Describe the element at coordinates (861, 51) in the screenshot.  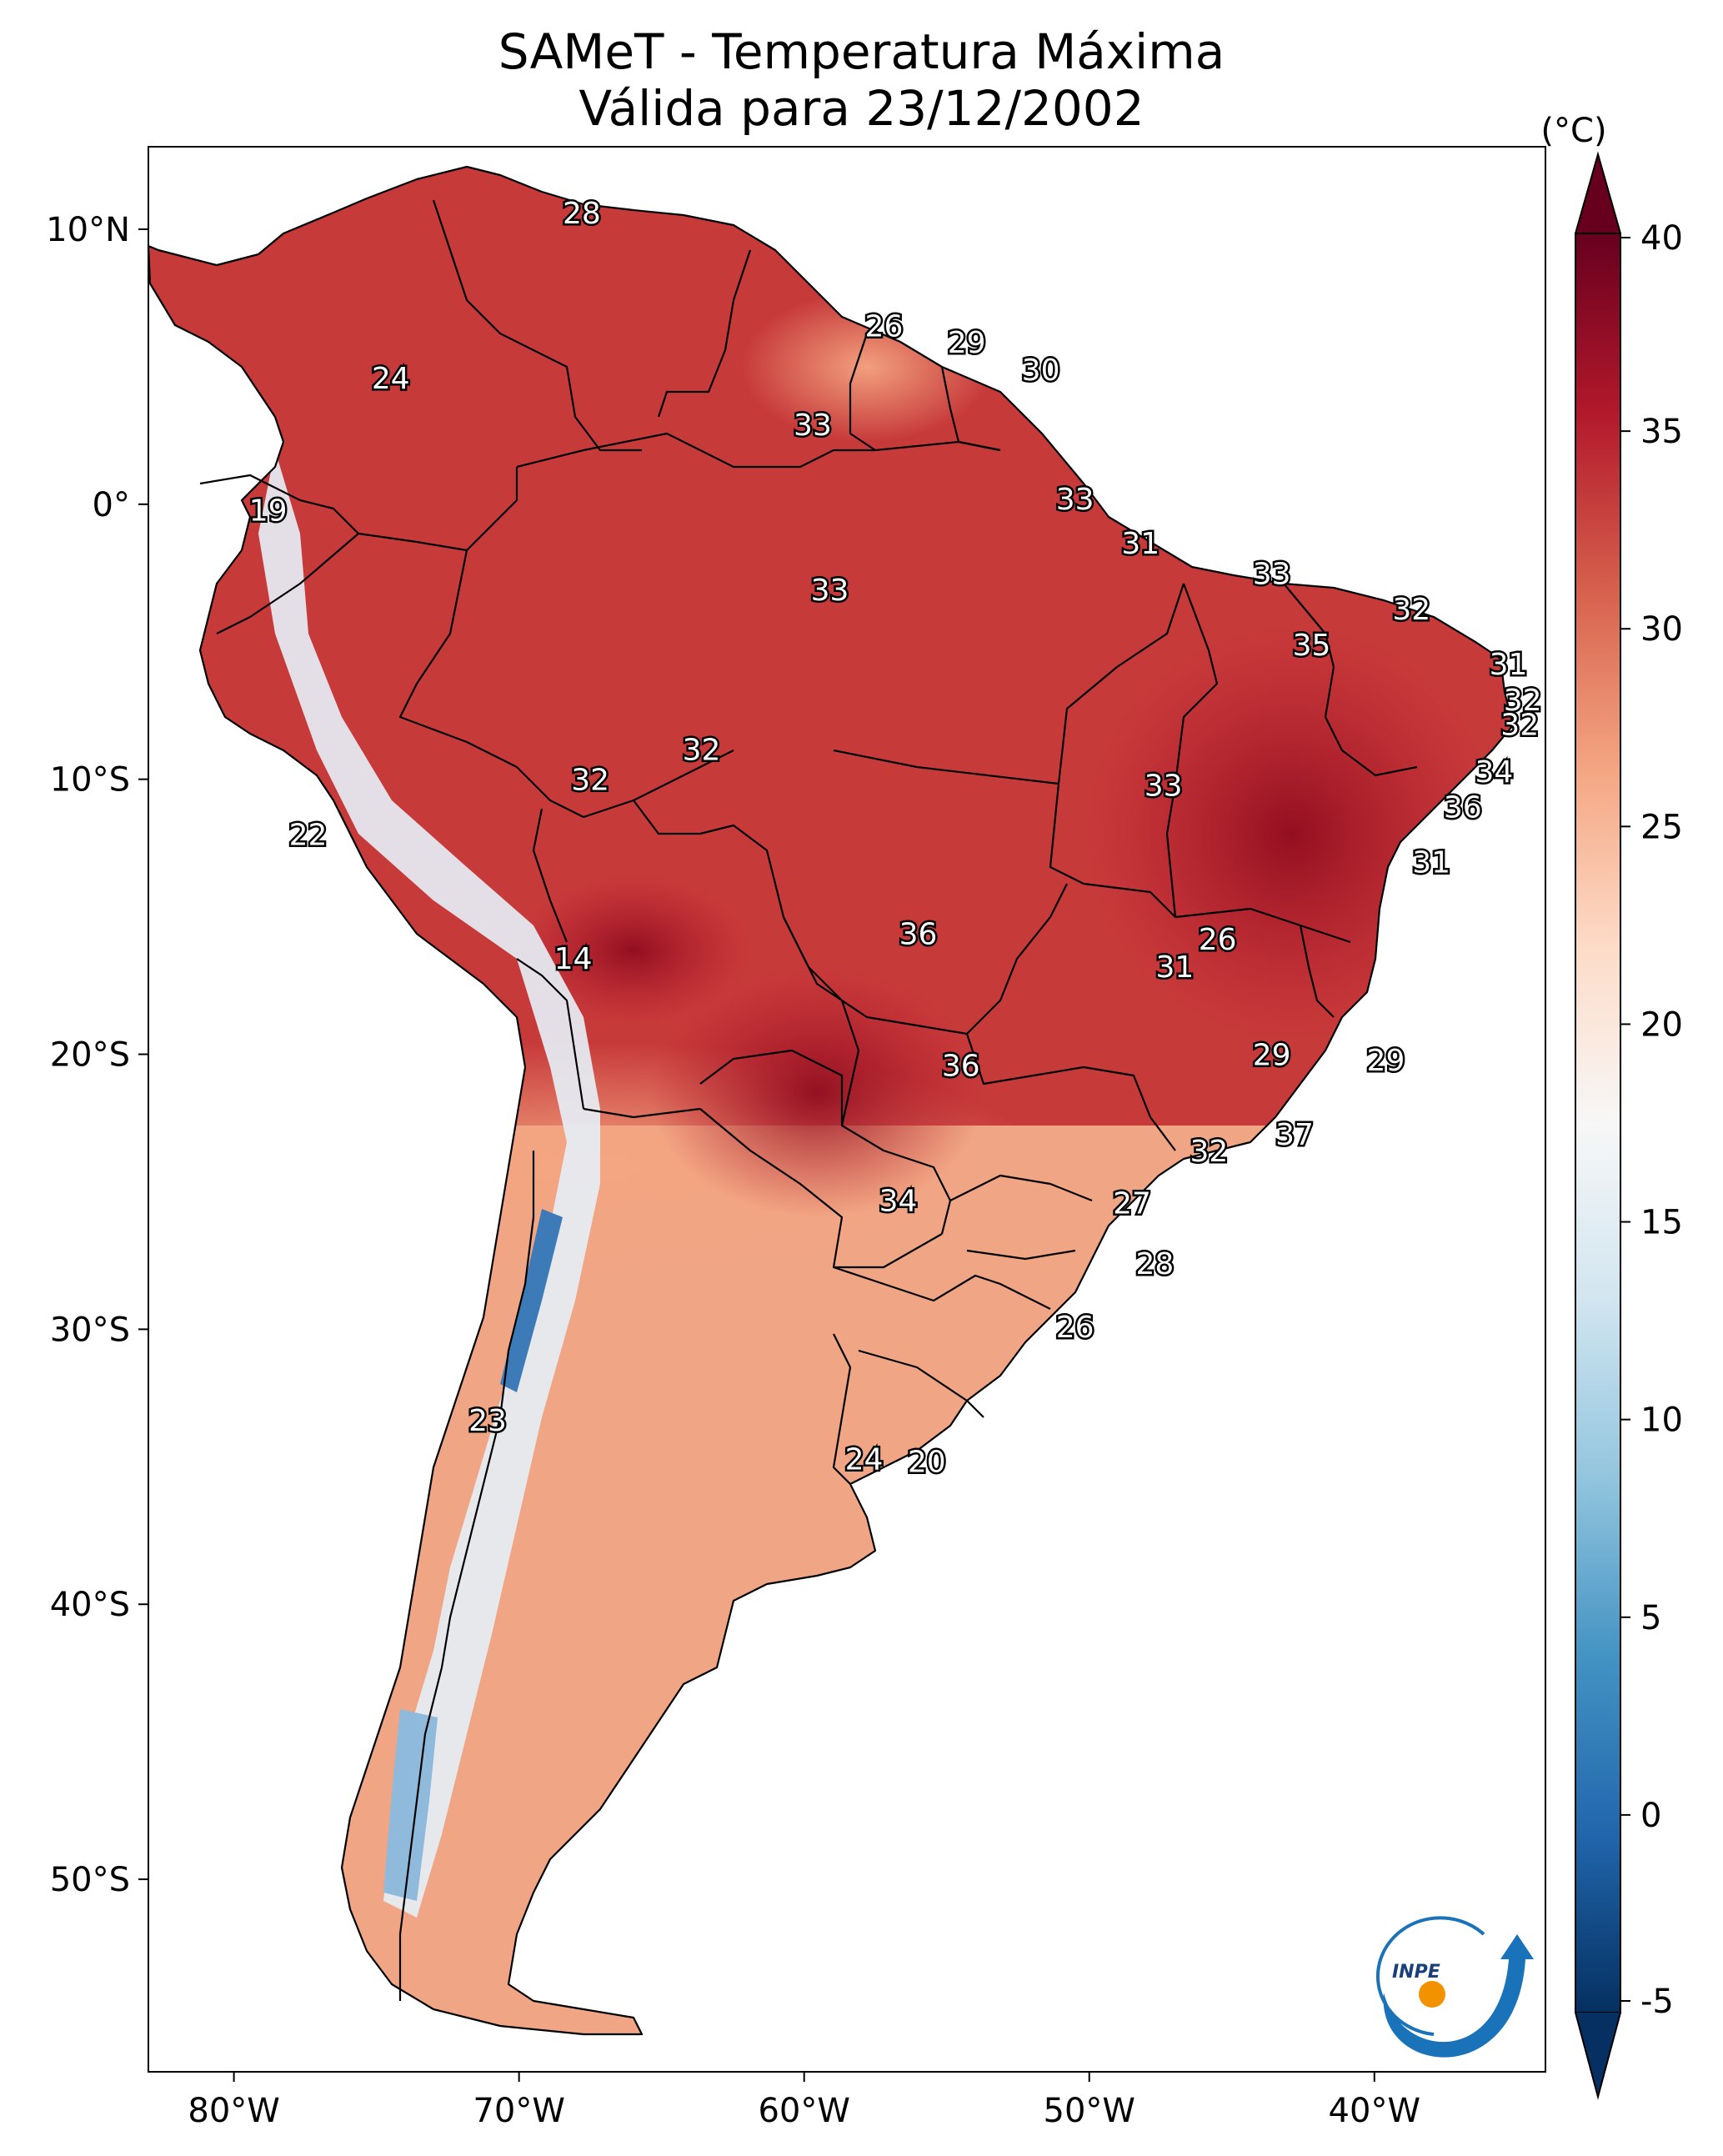
I see `title-line-1: SAMeT - Temperatura Máxima` at that location.